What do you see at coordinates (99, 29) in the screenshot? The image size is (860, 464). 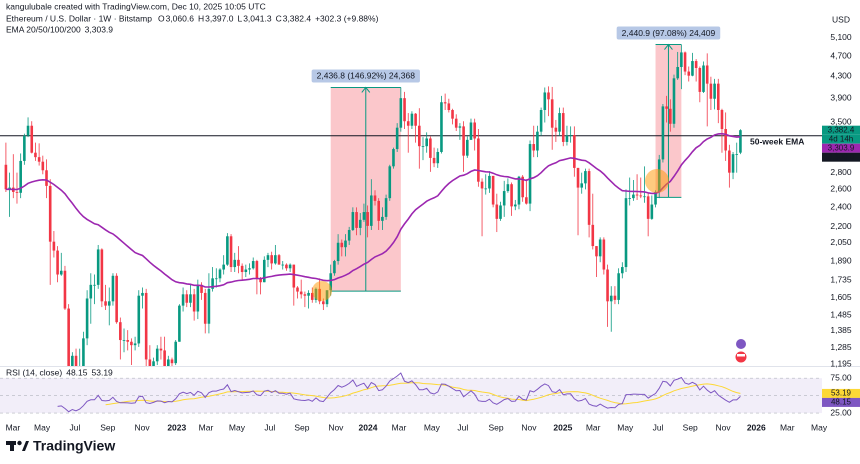 I see `legend-text: 3,303.9` at bounding box center [99, 29].